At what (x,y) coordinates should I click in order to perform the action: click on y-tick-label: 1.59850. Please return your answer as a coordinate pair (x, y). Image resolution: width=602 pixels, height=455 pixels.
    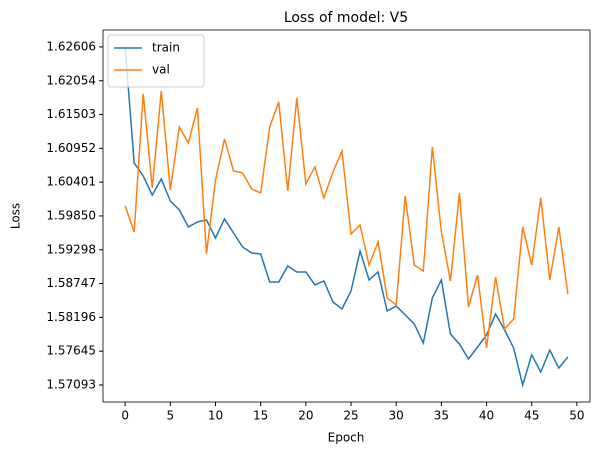
    Looking at the image, I should click on (71, 215).